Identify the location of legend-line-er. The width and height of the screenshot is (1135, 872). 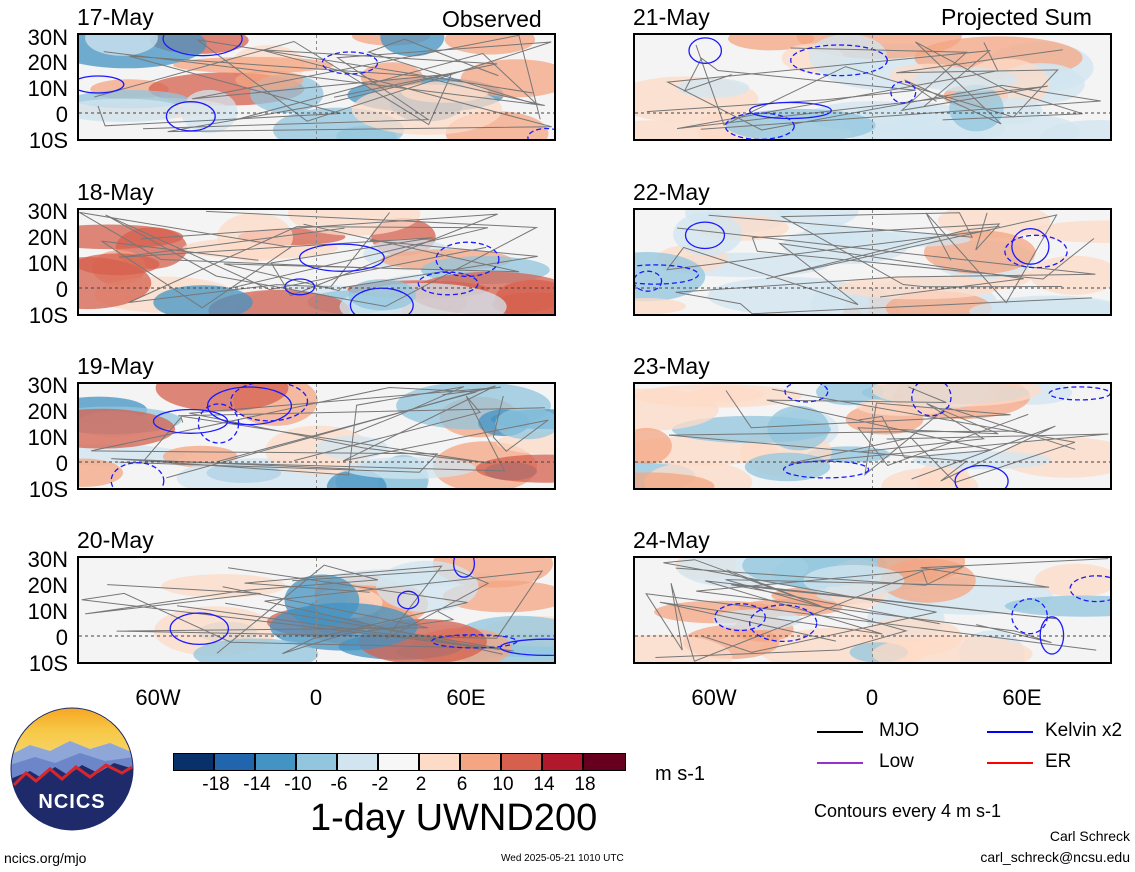
(1010, 763).